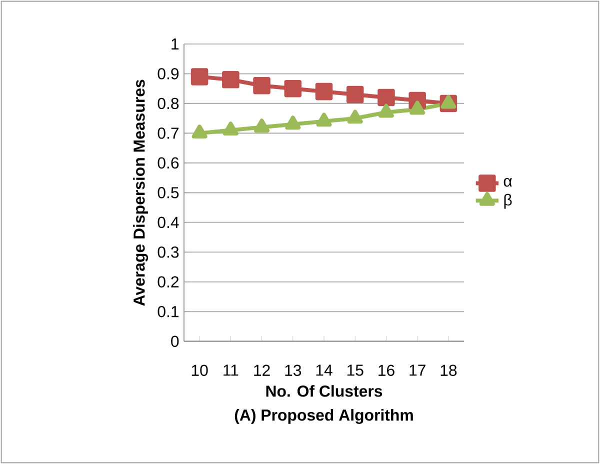 Image resolution: width=600 pixels, height=464 pixels. What do you see at coordinates (168, 104) in the screenshot?
I see `y-tick-label: 0.8` at bounding box center [168, 104].